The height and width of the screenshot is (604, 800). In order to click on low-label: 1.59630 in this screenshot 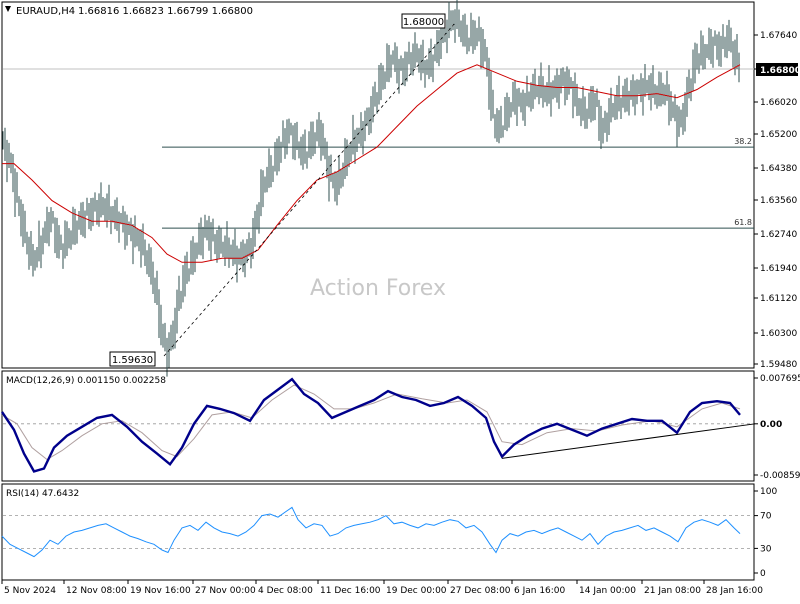, I will do `click(132, 360)`.